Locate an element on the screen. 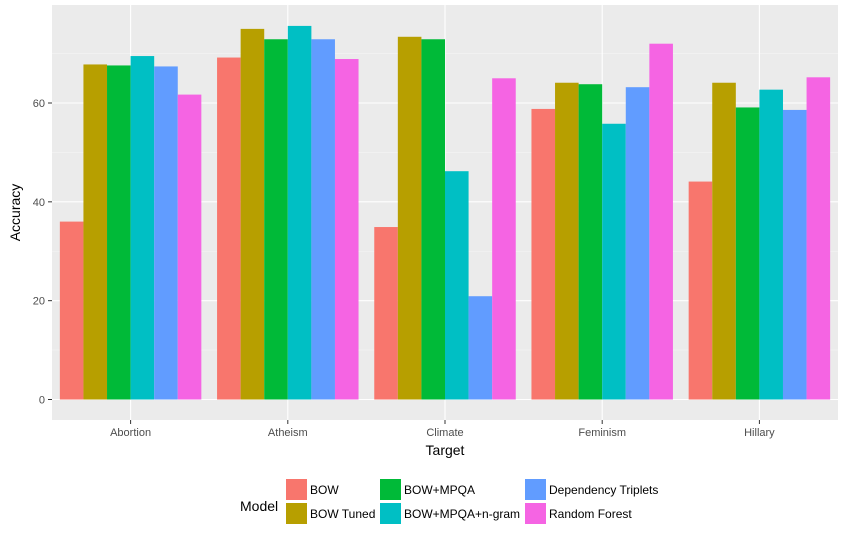 The height and width of the screenshot is (541, 860). bar-abortion-random-forest is located at coordinates (189, 247).